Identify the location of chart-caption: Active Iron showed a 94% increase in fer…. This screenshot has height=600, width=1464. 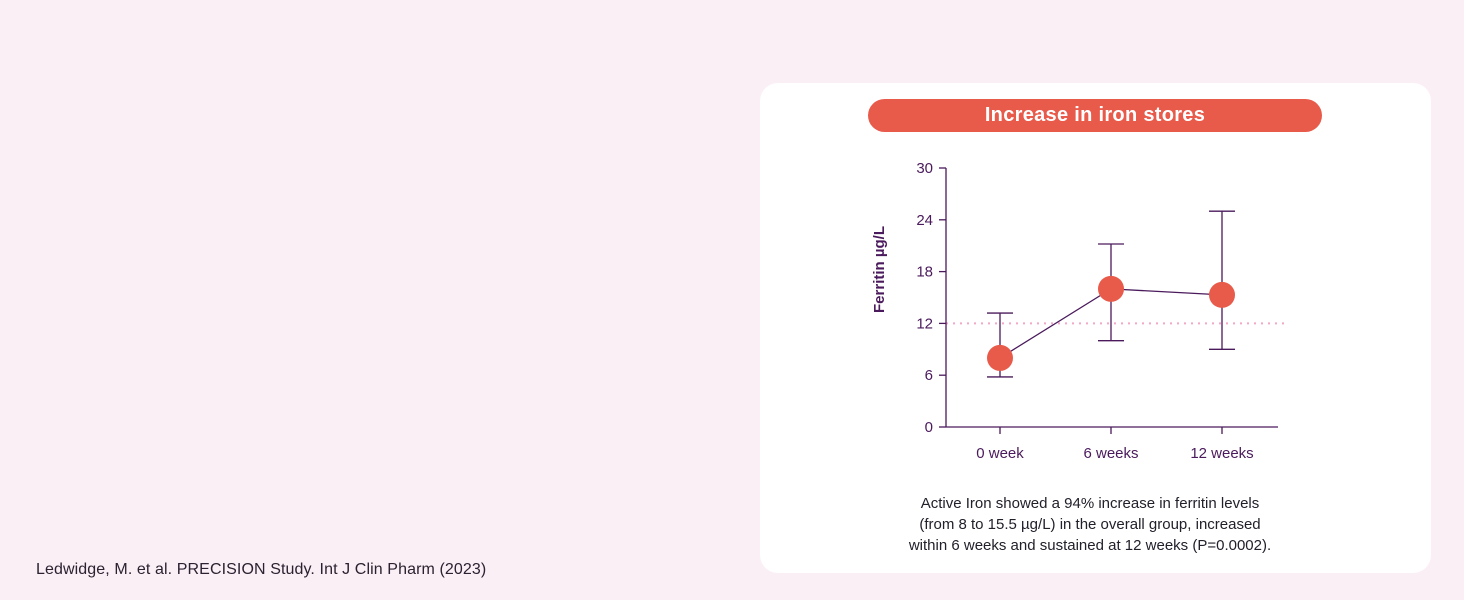
(1090, 524).